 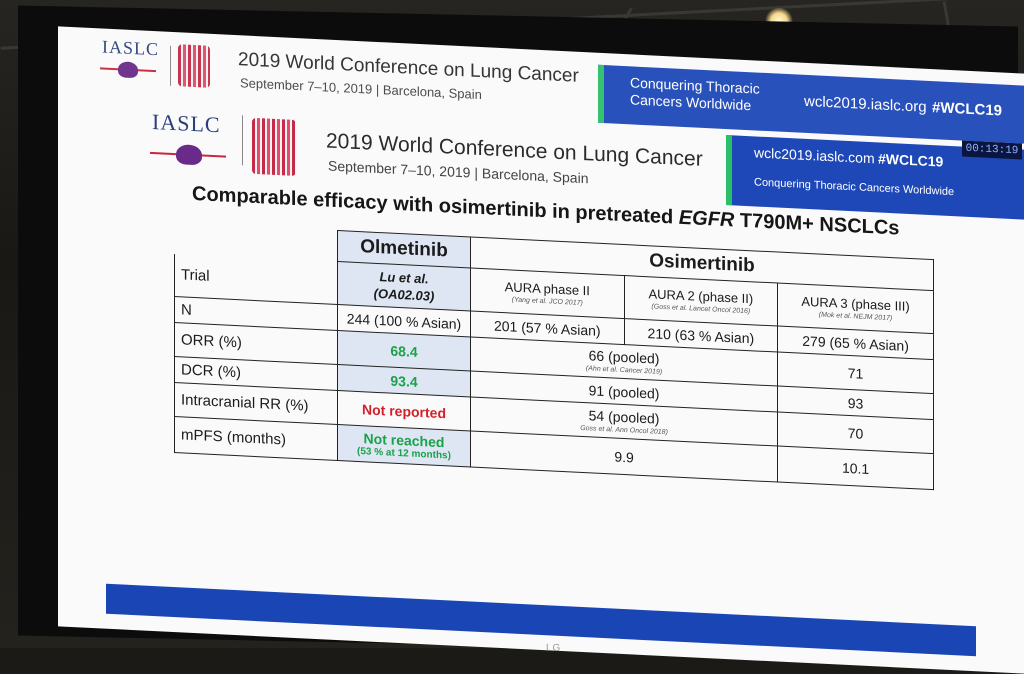 What do you see at coordinates (992, 150) in the screenshot?
I see `countdown-clock: 00:13:19` at bounding box center [992, 150].